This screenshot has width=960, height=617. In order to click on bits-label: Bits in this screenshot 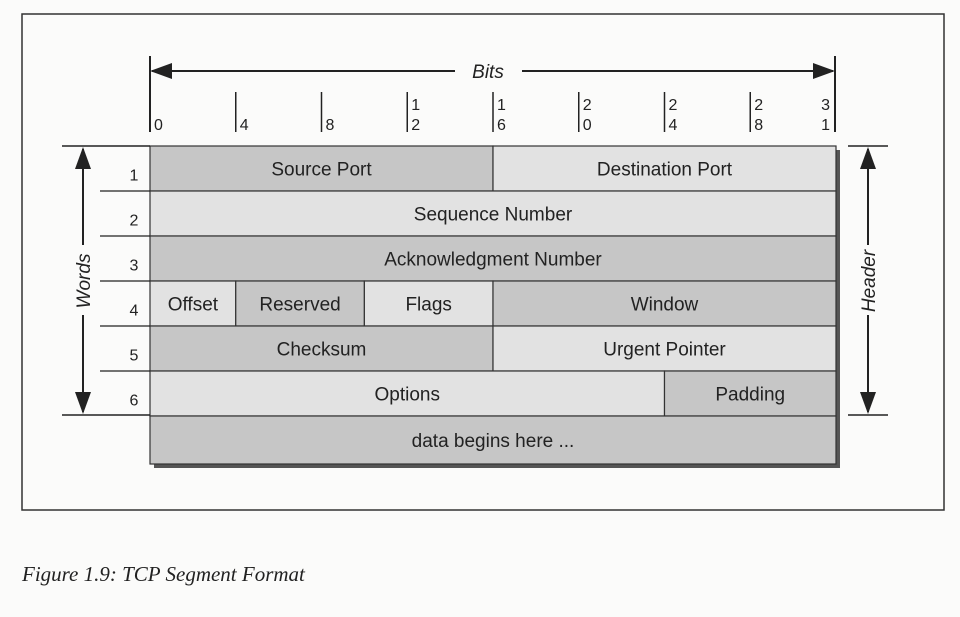, I will do `click(488, 72)`.